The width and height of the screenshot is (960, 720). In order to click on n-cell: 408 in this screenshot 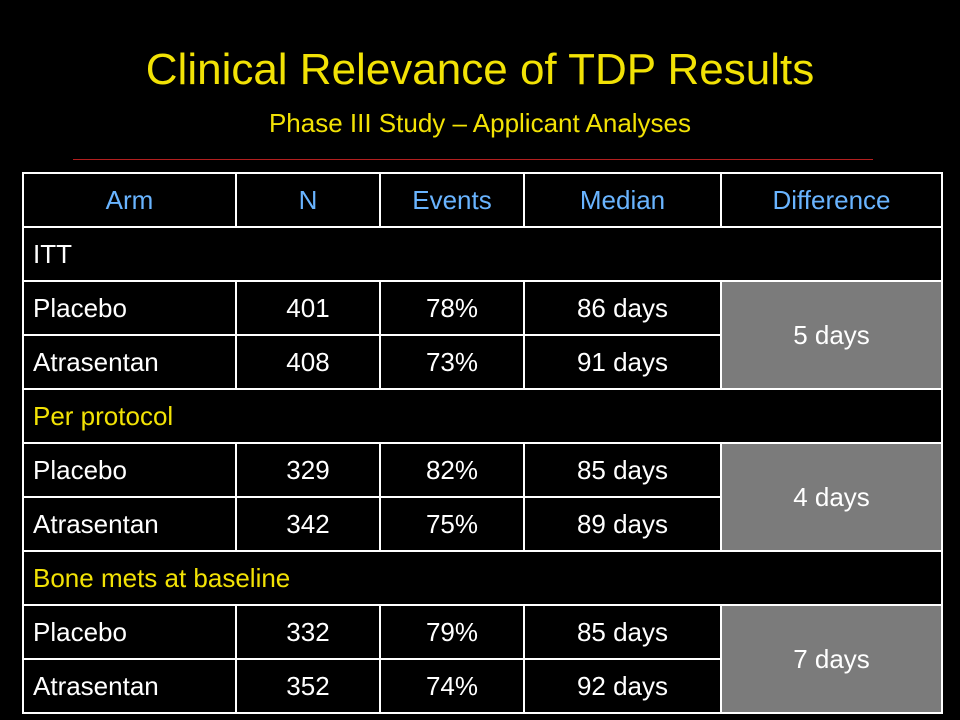, I will do `click(308, 362)`.